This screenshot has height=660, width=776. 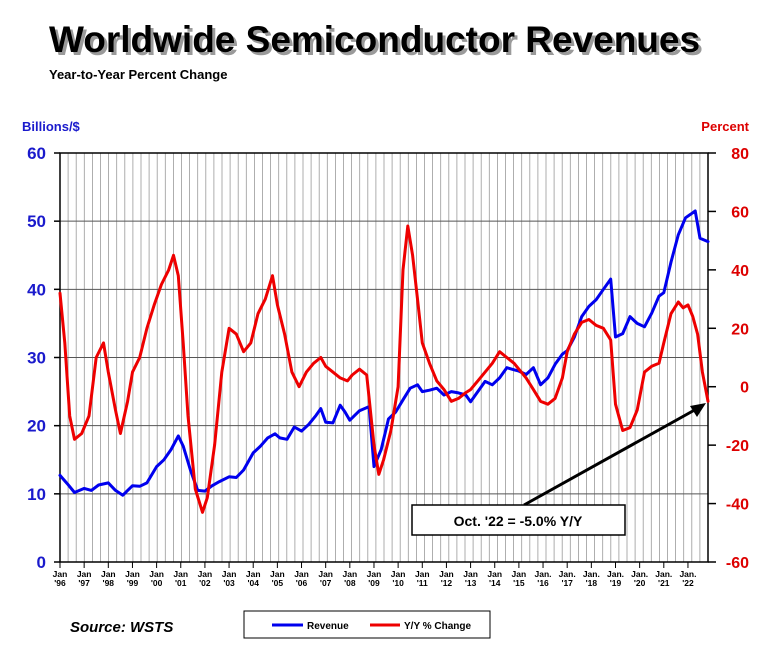 What do you see at coordinates (41, 562) in the screenshot?
I see `left-tick-label: 0` at bounding box center [41, 562].